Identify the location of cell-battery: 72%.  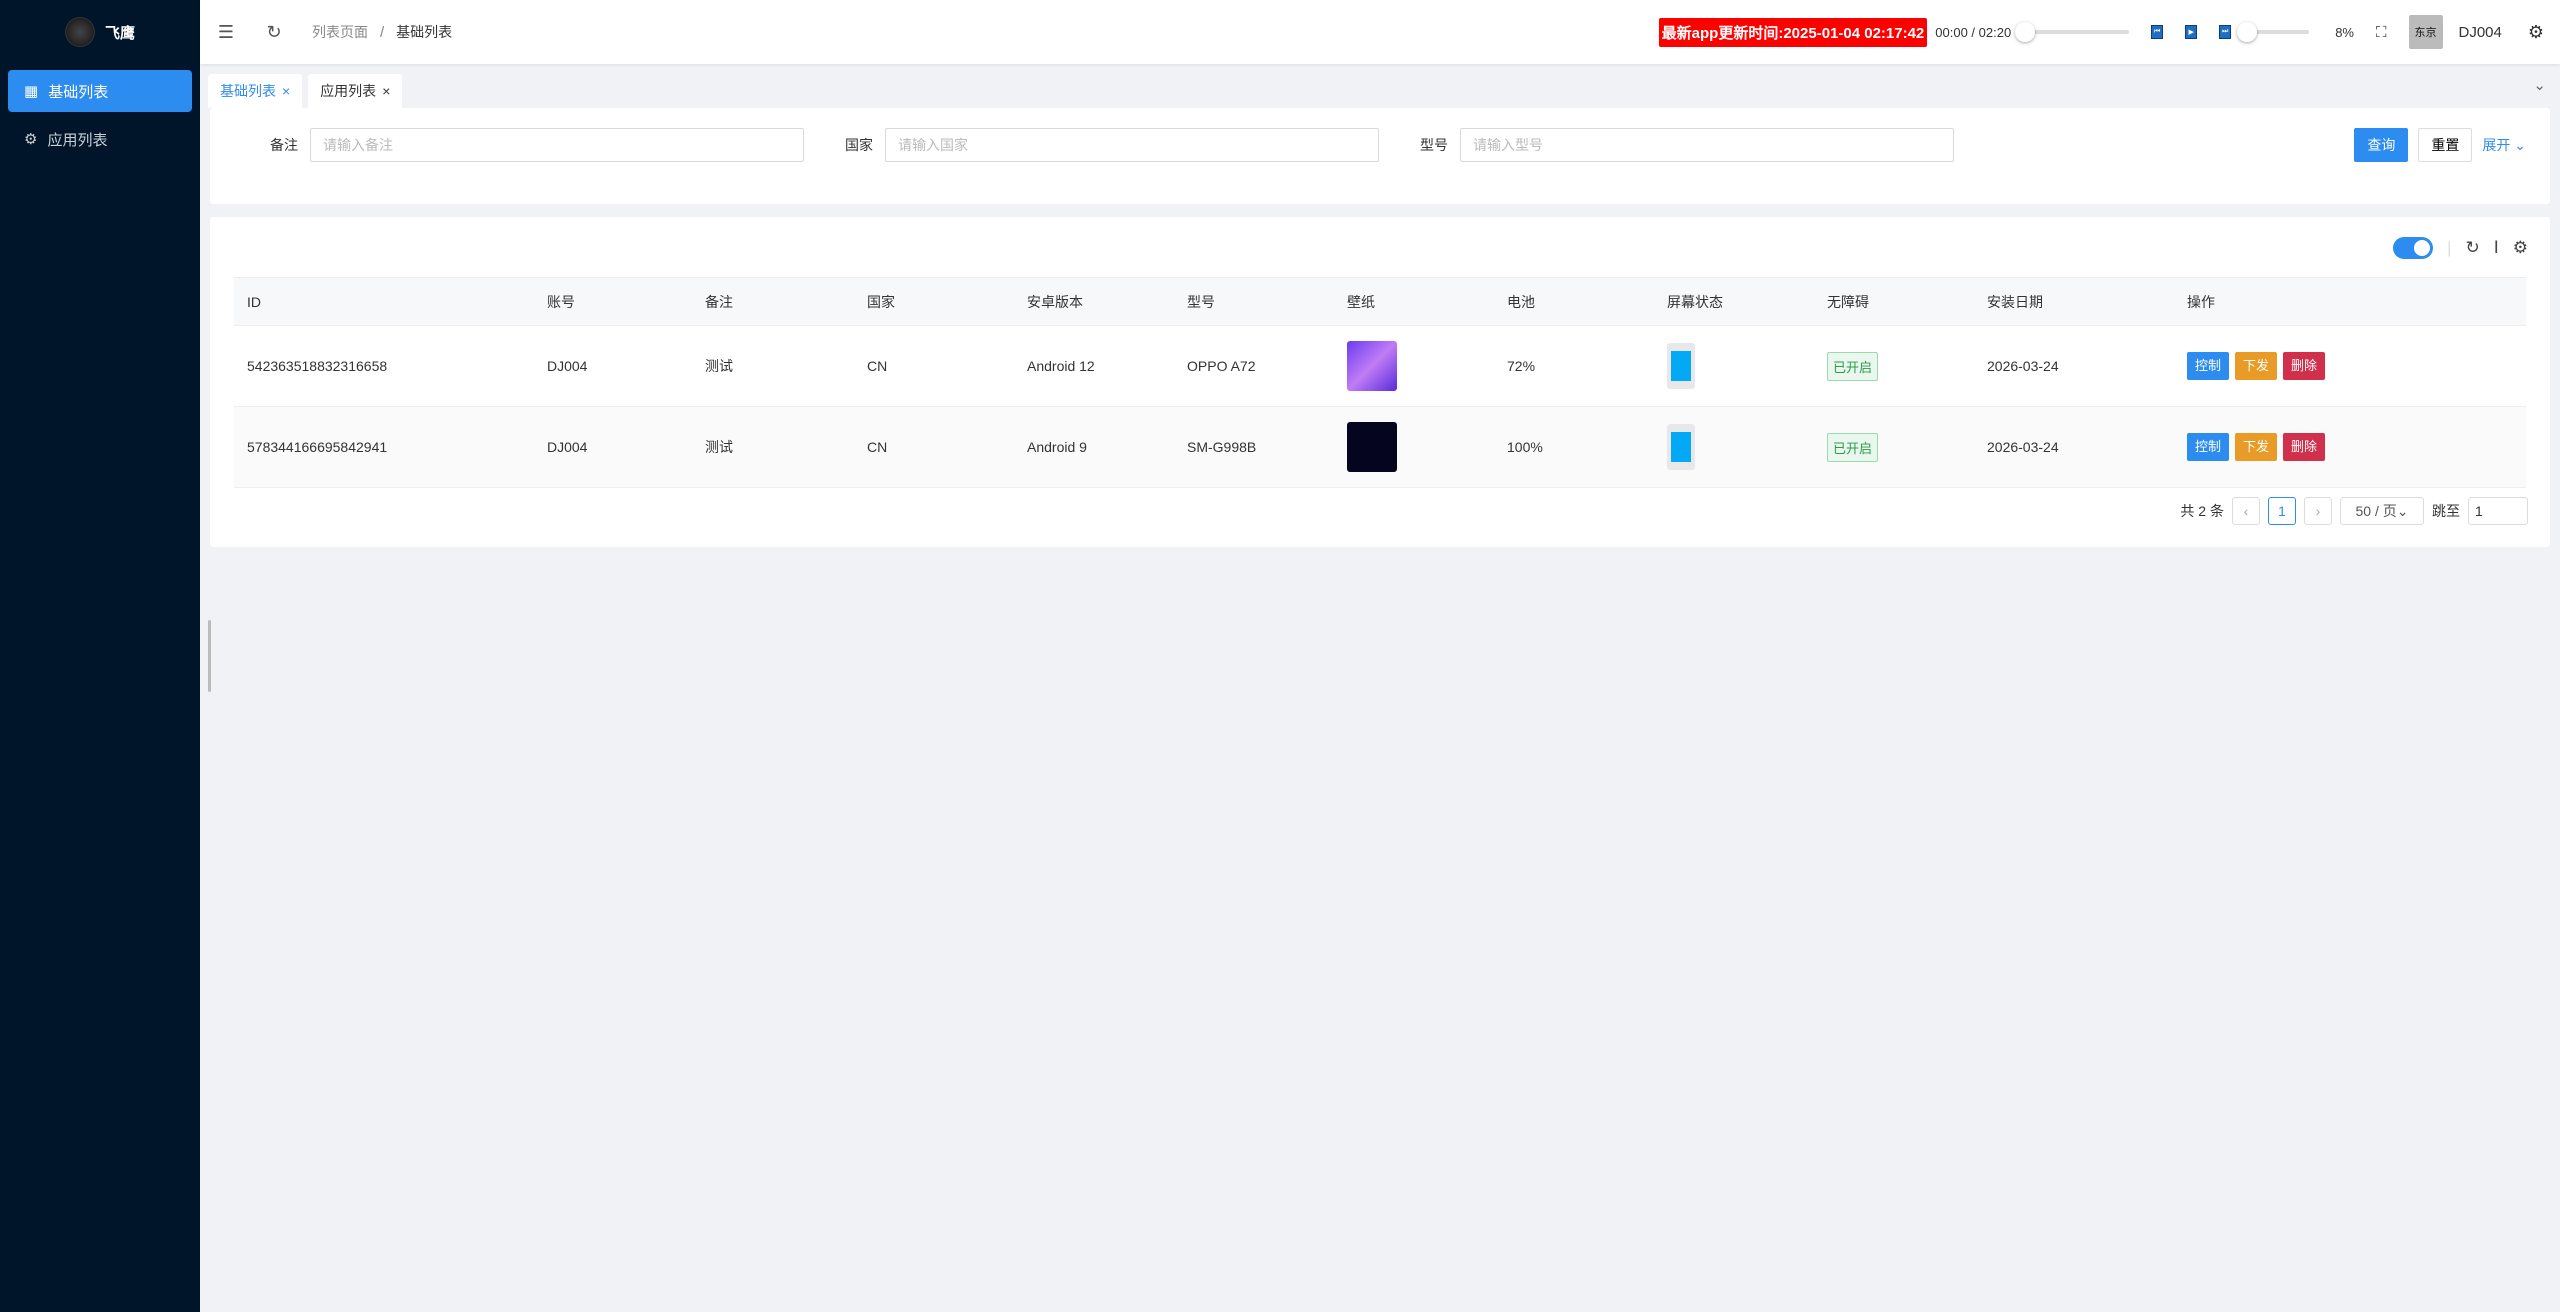
(1574, 366).